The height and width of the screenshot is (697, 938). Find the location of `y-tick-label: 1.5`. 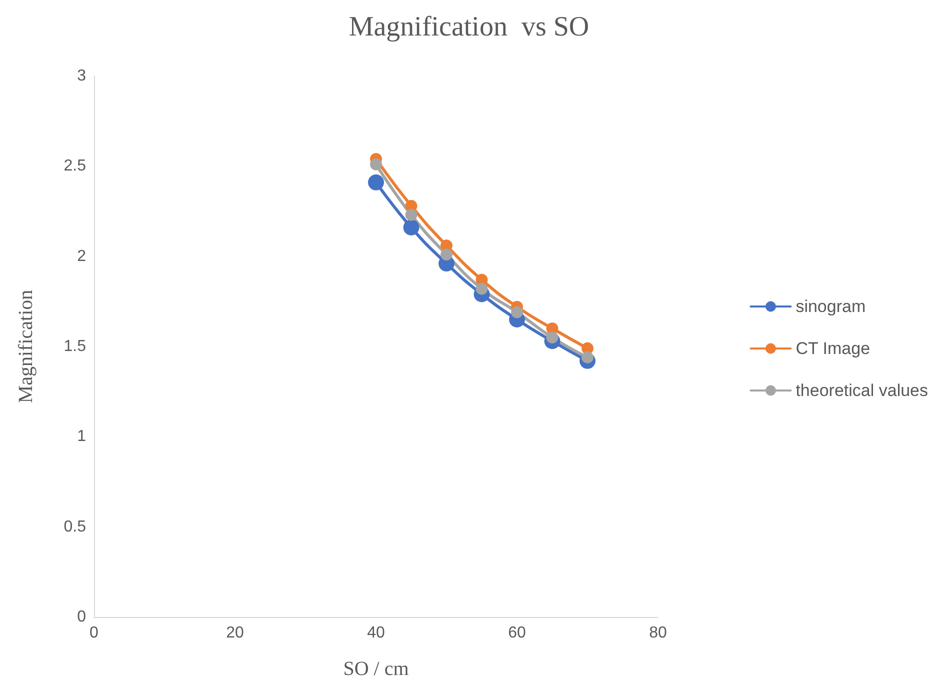

y-tick-label: 1.5 is located at coordinates (75, 346).